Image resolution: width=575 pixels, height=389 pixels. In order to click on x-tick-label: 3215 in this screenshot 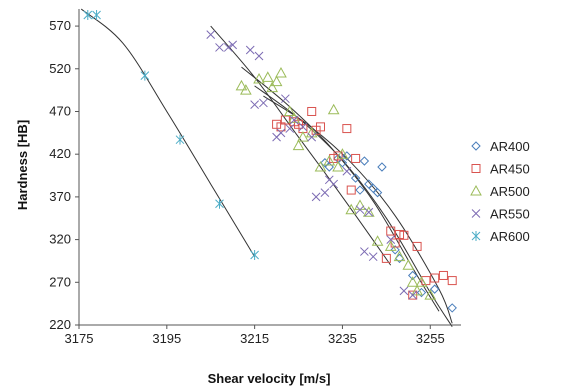, I will do `click(254, 338)`.